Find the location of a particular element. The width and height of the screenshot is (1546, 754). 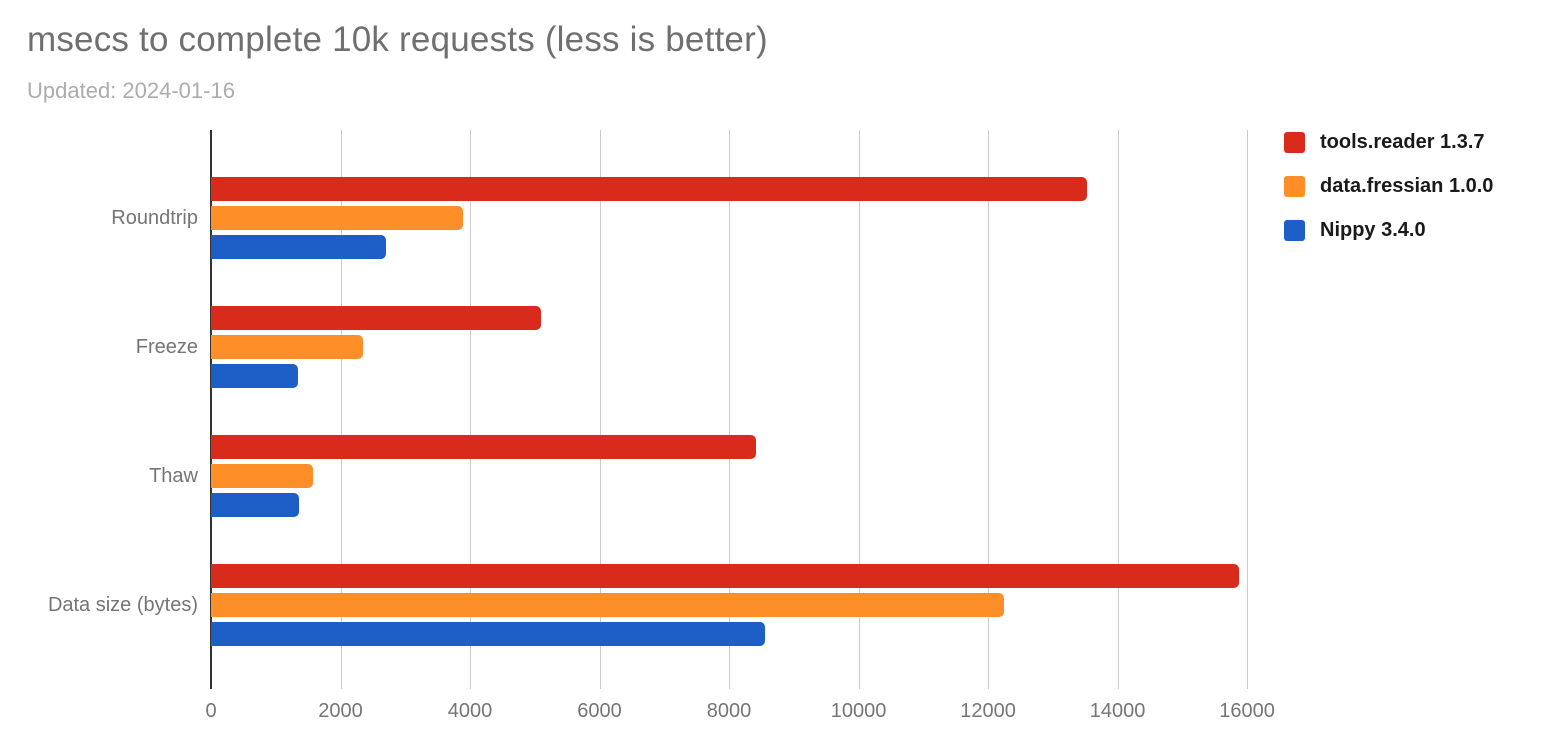

bar-tools-reader-1-3-7-freeze is located at coordinates (376, 318).